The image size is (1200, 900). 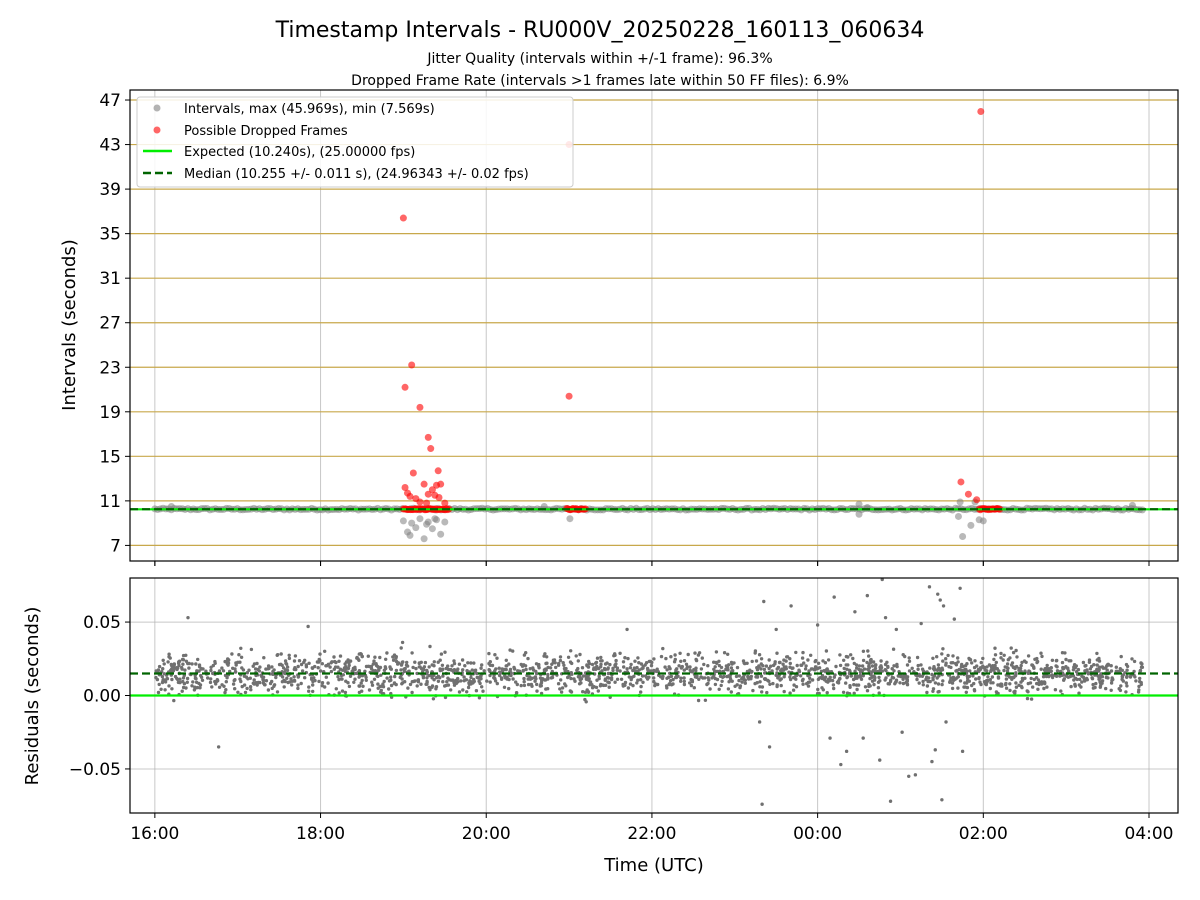 What do you see at coordinates (1149, 834) in the screenshot?
I see `x-tick-label: 04:00` at bounding box center [1149, 834].